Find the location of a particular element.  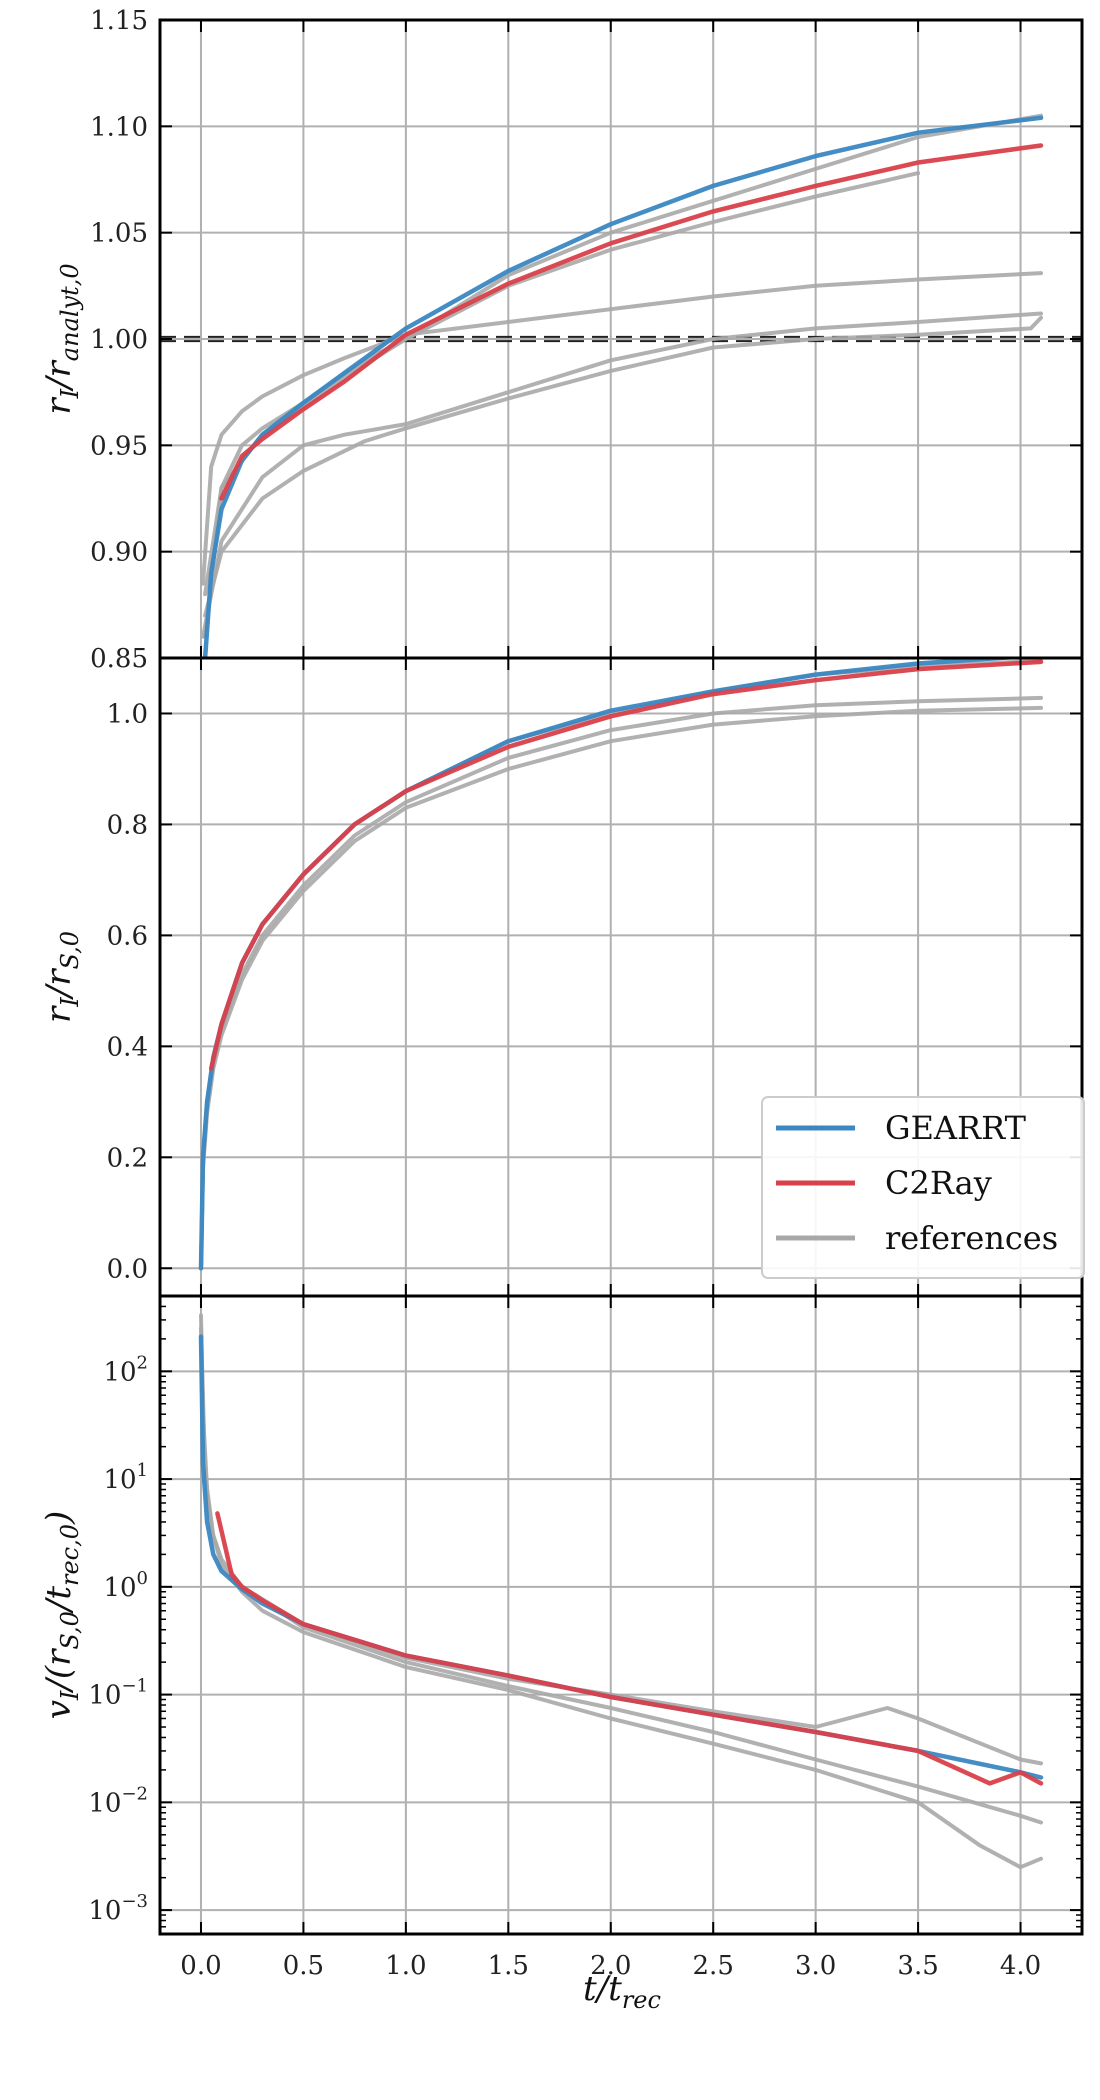

legend-label-c2ray: C2Ray is located at coordinates (938, 1183).